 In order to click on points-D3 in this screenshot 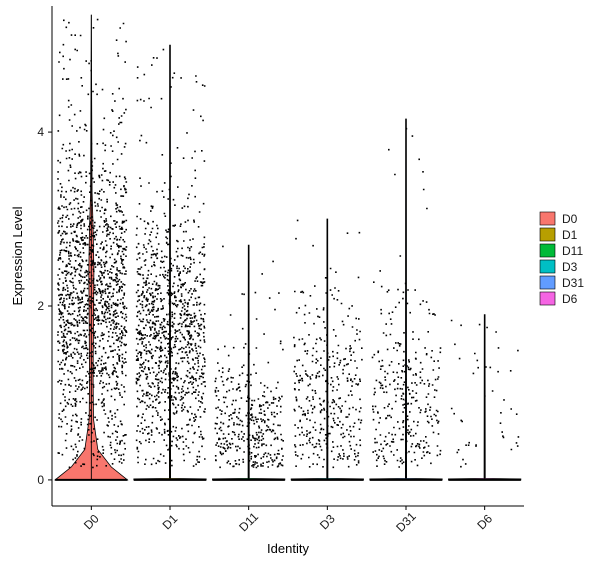, I will do `click(328, 344)`.